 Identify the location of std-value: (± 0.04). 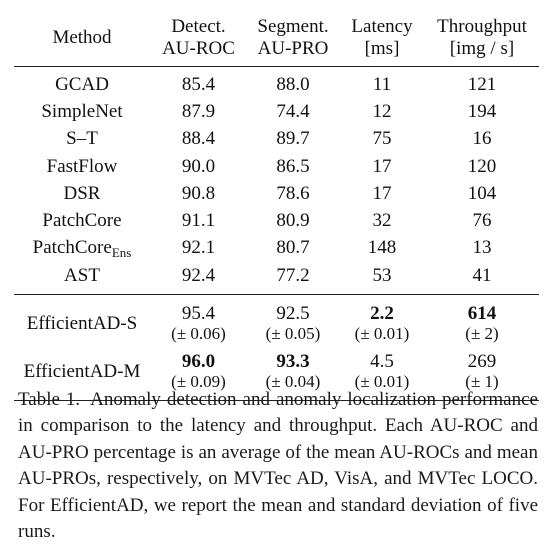
(293, 382).